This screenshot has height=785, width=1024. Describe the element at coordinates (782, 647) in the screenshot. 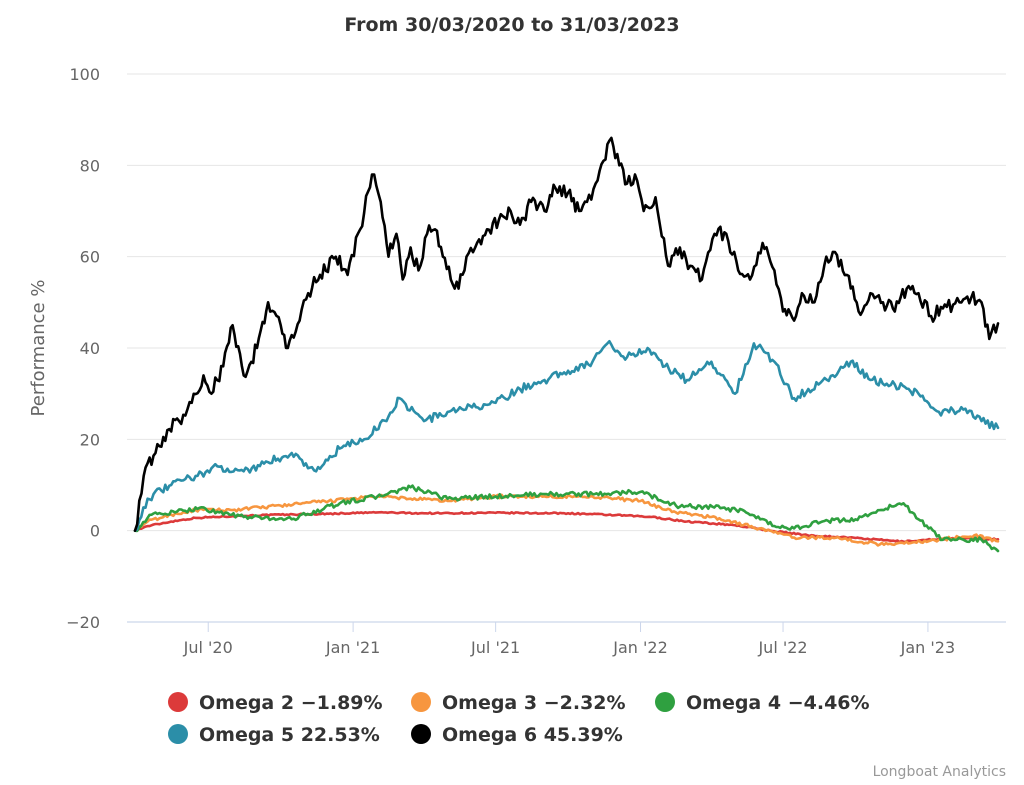

I see `x-tick-label: Jul '22` at that location.